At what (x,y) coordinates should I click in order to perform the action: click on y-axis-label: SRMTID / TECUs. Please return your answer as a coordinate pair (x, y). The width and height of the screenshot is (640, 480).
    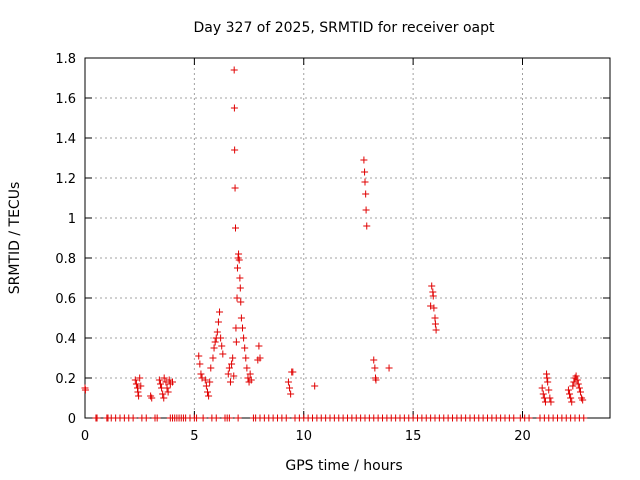
    Looking at the image, I should click on (15, 238).